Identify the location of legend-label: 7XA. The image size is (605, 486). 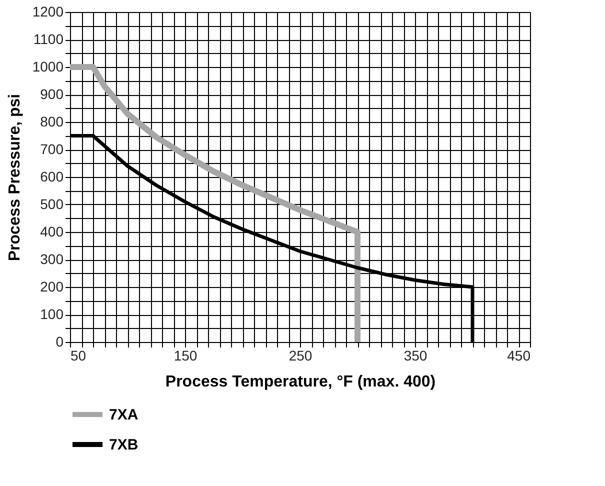
(123, 415).